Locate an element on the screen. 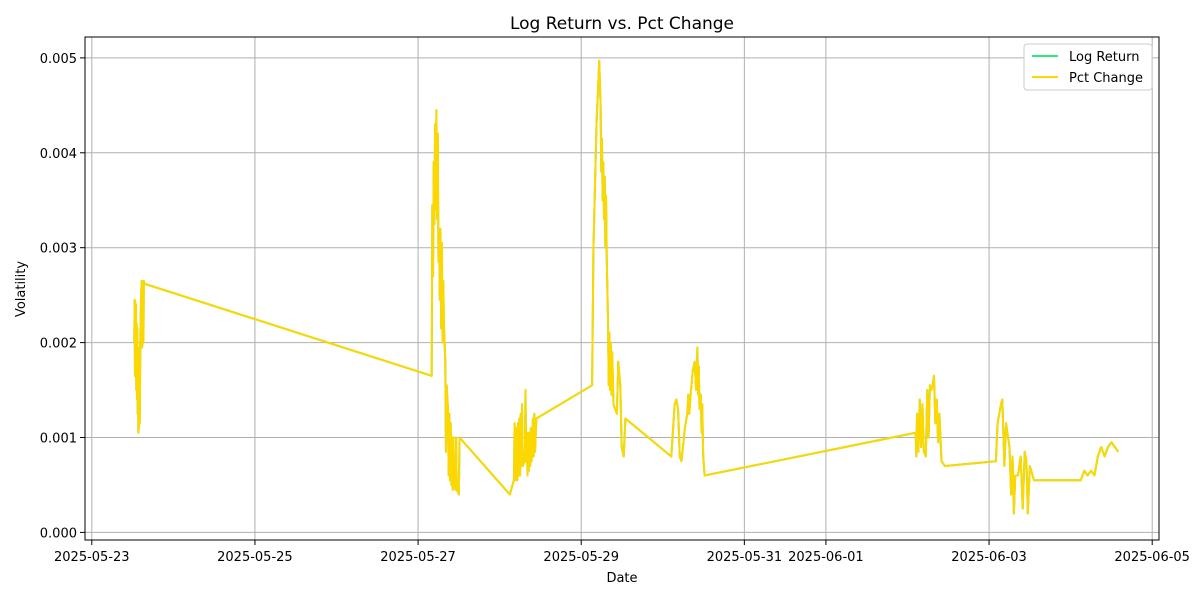 This screenshot has height=600, width=1200. x-tick-label: 2025-05-29 is located at coordinates (581, 557).